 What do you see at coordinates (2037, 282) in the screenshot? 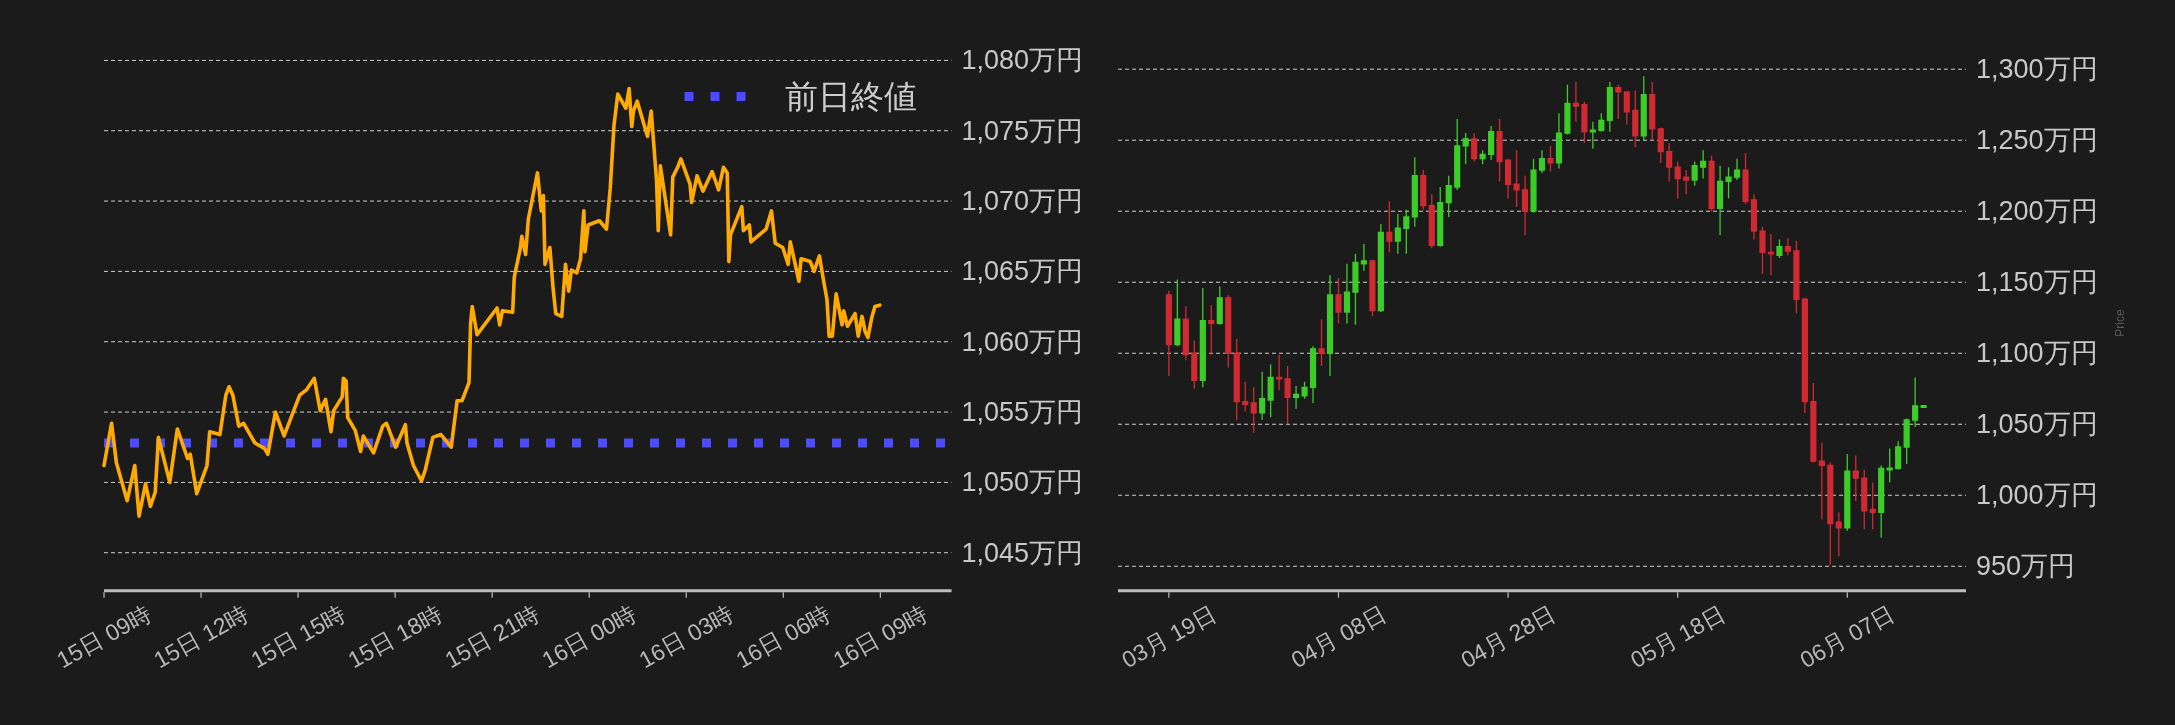
I see `y-tick-label: 1,150万円` at bounding box center [2037, 282].